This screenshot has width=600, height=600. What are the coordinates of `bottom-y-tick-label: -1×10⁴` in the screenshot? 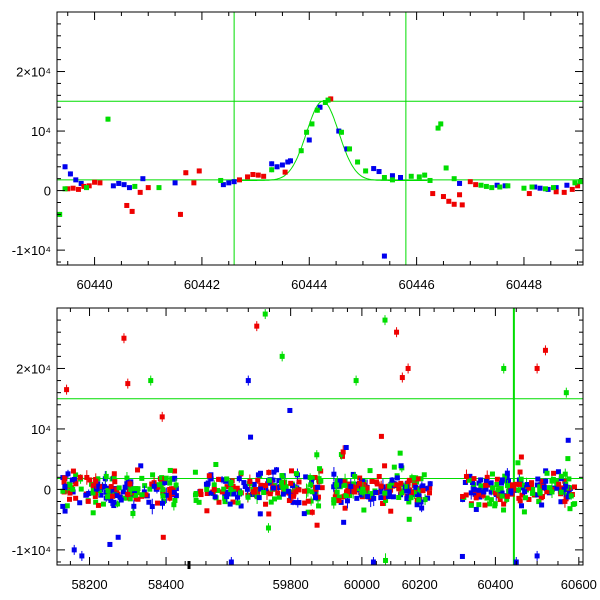 It's located at (31, 550).